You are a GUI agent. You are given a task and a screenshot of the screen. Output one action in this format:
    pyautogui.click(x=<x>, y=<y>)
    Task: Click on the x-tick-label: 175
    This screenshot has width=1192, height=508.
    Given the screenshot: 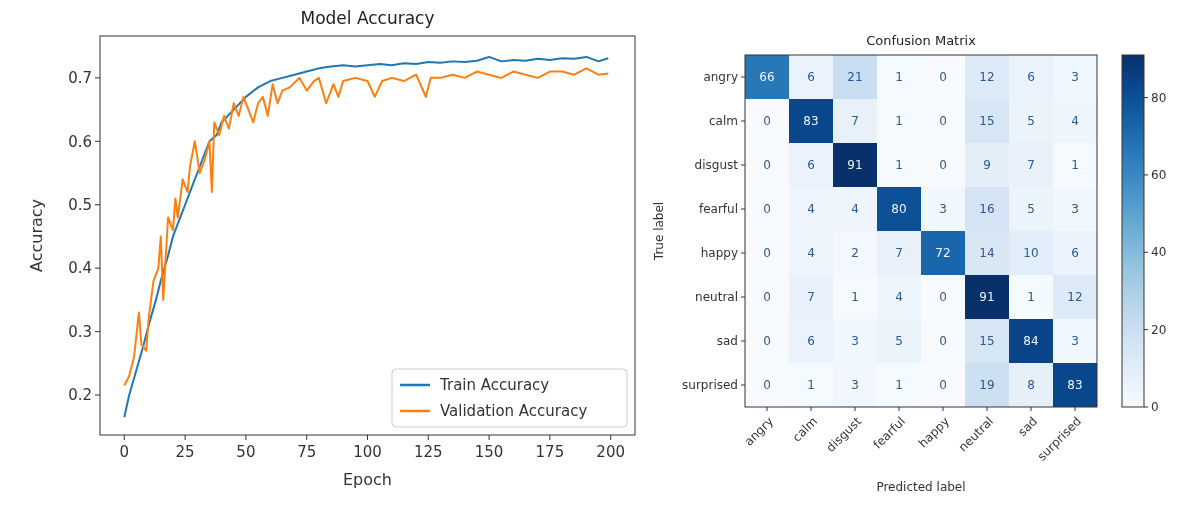 What is the action you would take?
    pyautogui.click(x=550, y=452)
    